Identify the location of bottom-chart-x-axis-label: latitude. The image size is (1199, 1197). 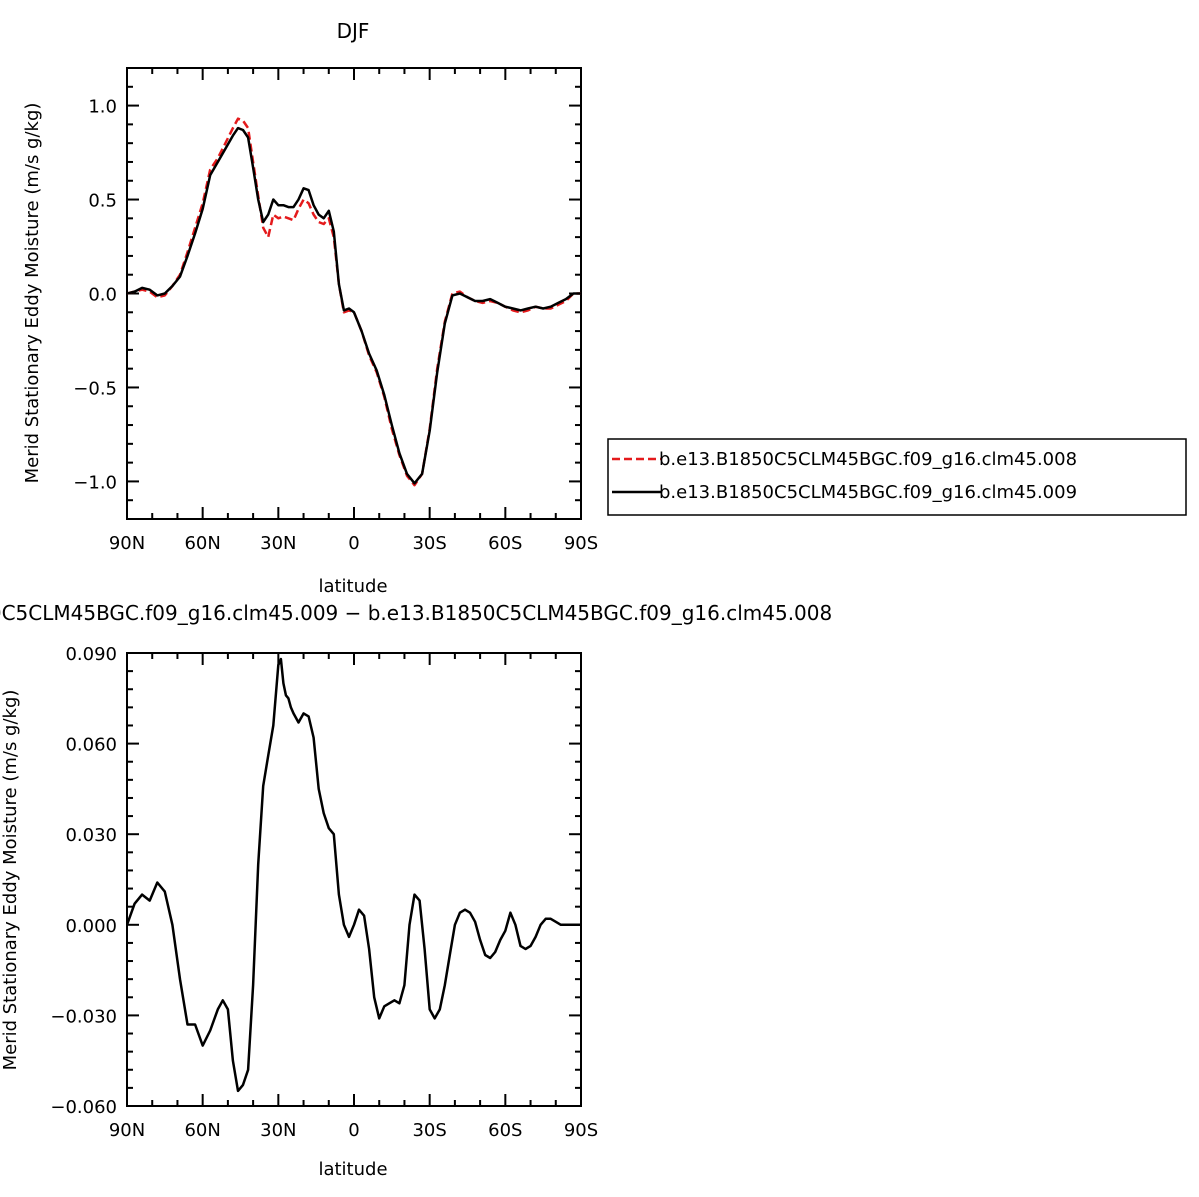
(352, 1169).